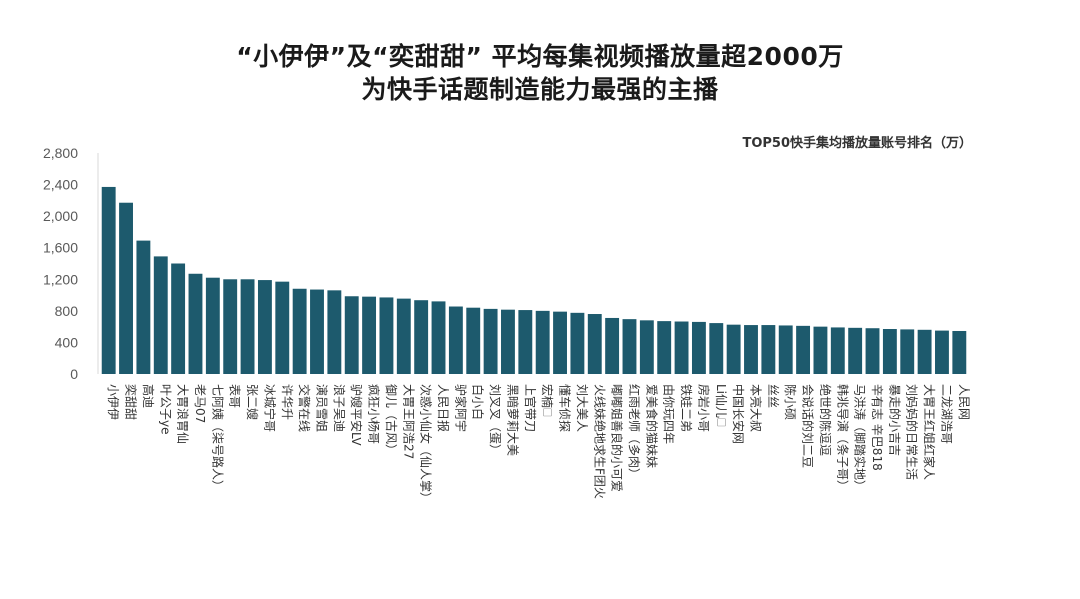 The image size is (1080, 599). I want to click on x-tick-label: 大胃王阿浩27, so click(408, 421).